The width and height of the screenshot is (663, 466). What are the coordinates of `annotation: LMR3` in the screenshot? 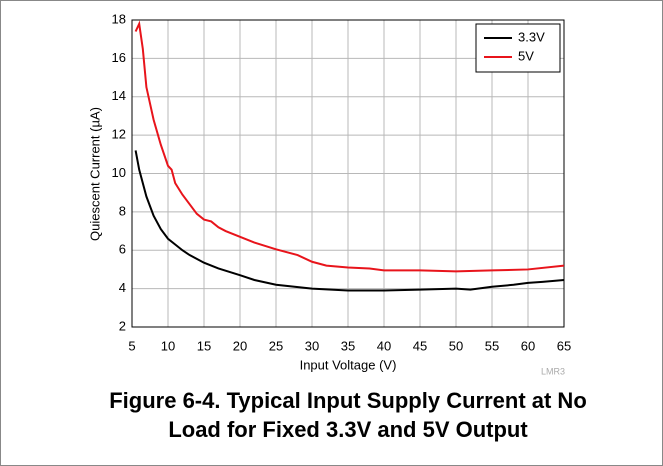 It's located at (553, 371).